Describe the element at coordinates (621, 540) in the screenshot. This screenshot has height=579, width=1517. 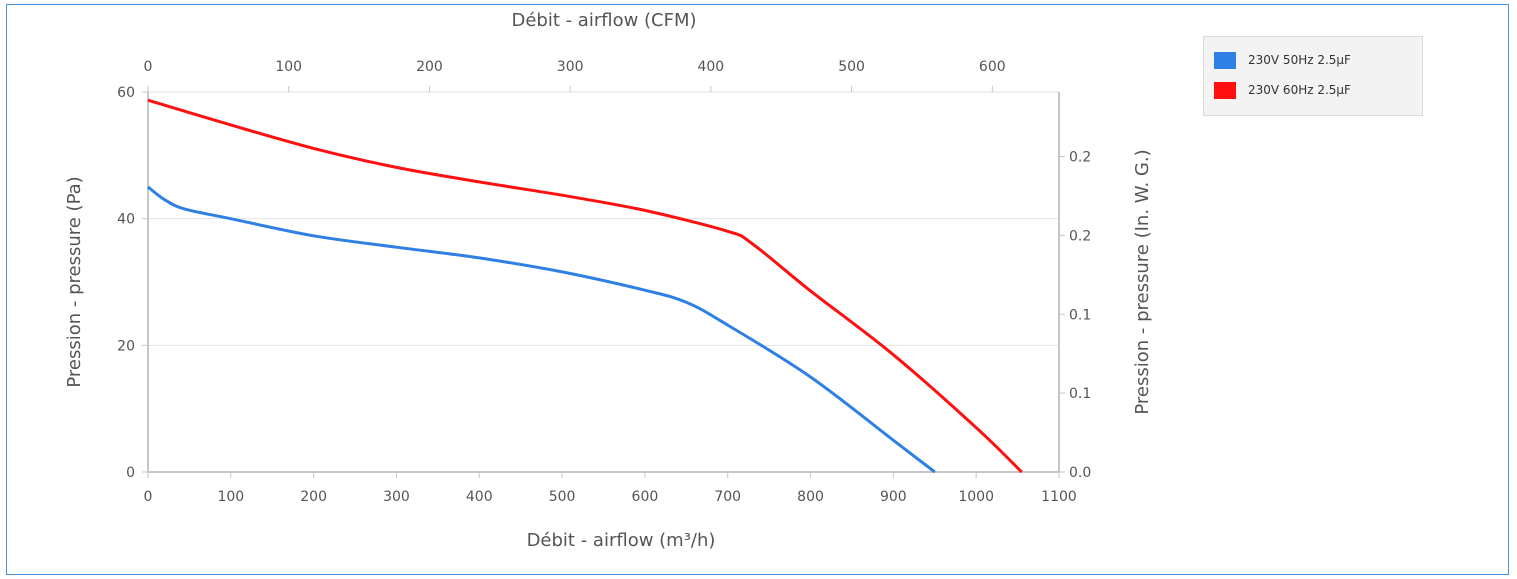
I see `x-axis-title: Débit - airflow (m³/h)` at that location.